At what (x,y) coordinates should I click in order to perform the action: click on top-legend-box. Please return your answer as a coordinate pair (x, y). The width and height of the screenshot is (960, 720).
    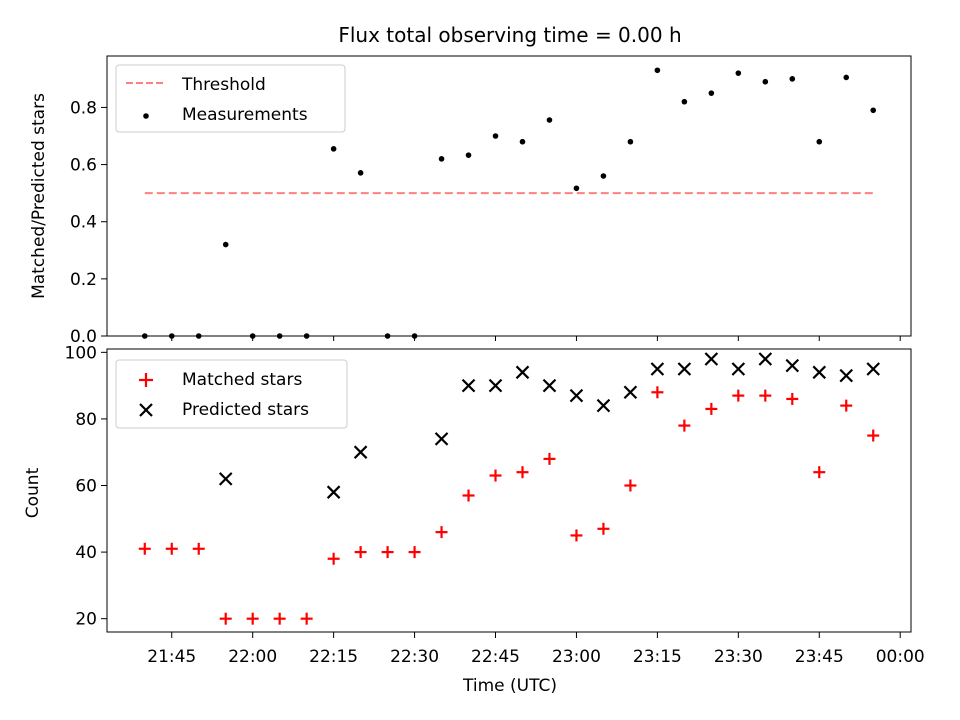
    Looking at the image, I should click on (230, 98).